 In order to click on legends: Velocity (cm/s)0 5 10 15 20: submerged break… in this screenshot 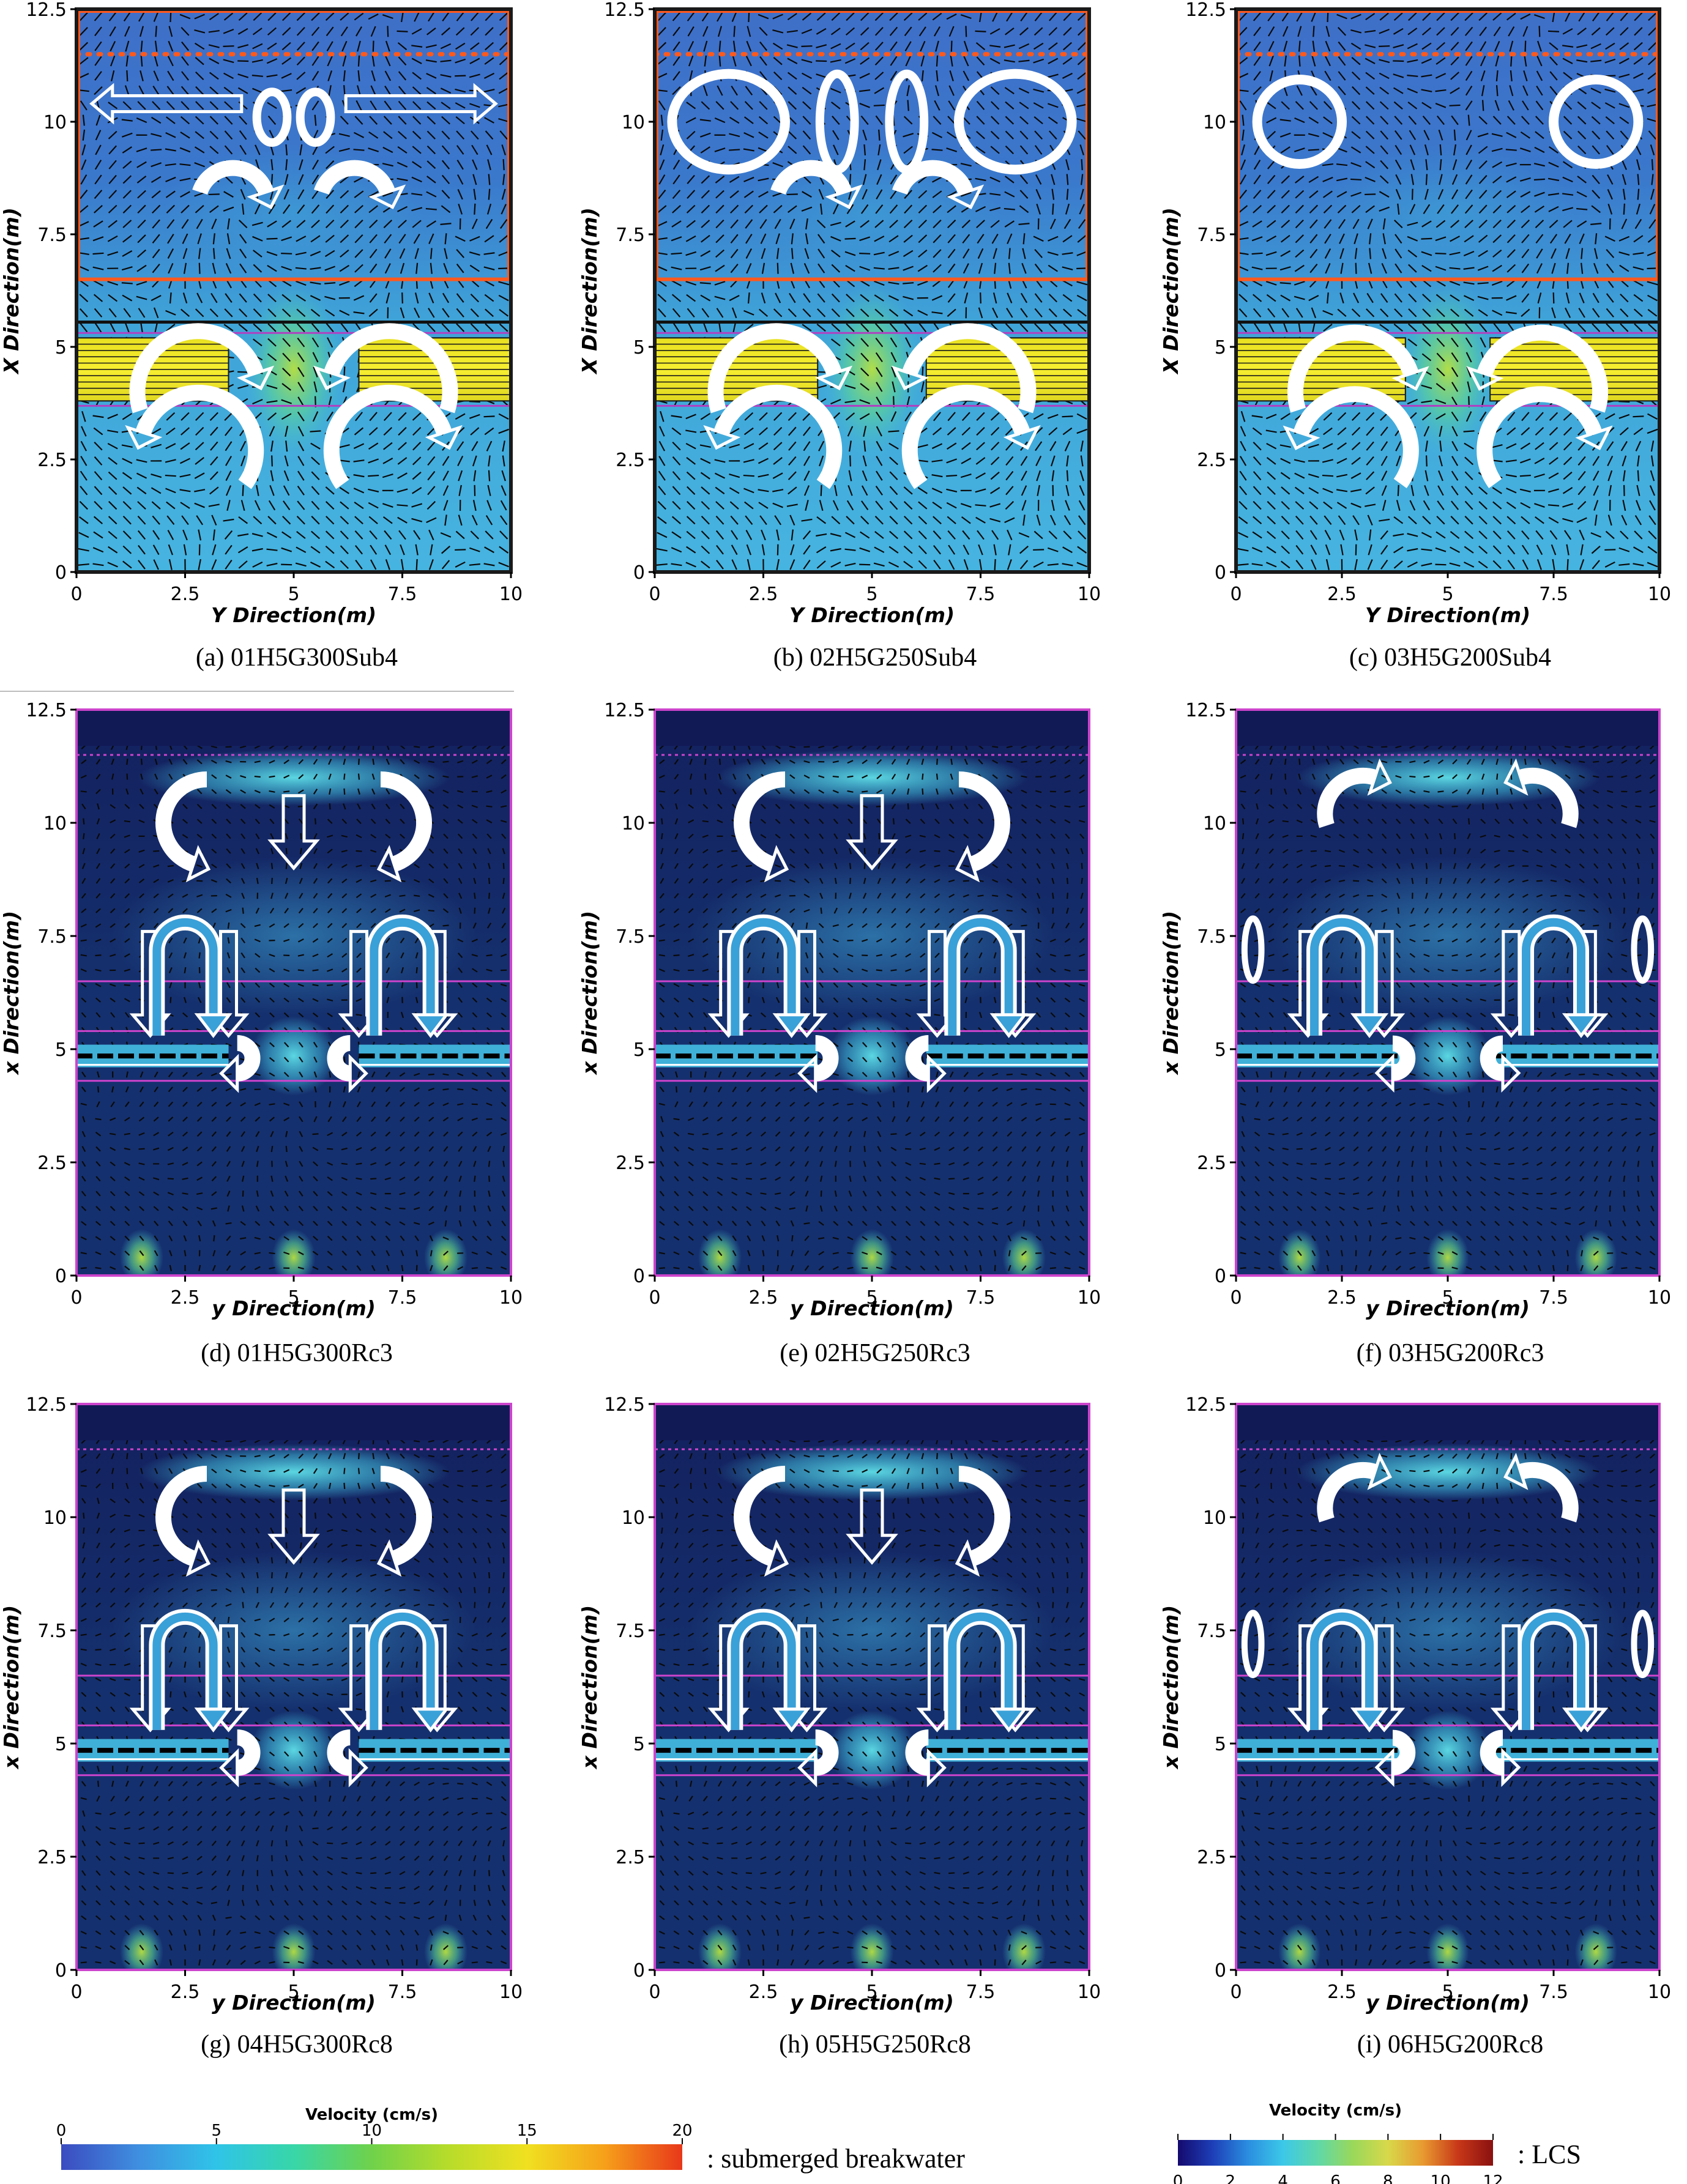, I will do `click(818, 2142)`.